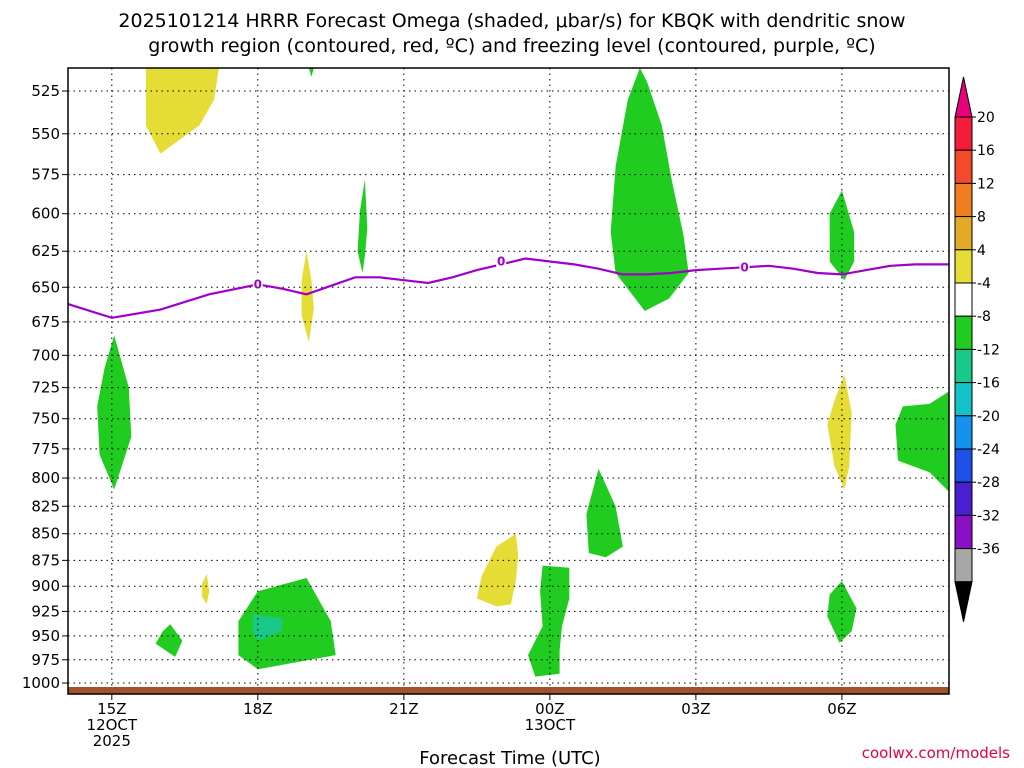  Describe the element at coordinates (986, 118) in the screenshot. I see `colorbar-tick-label: 20` at that location.